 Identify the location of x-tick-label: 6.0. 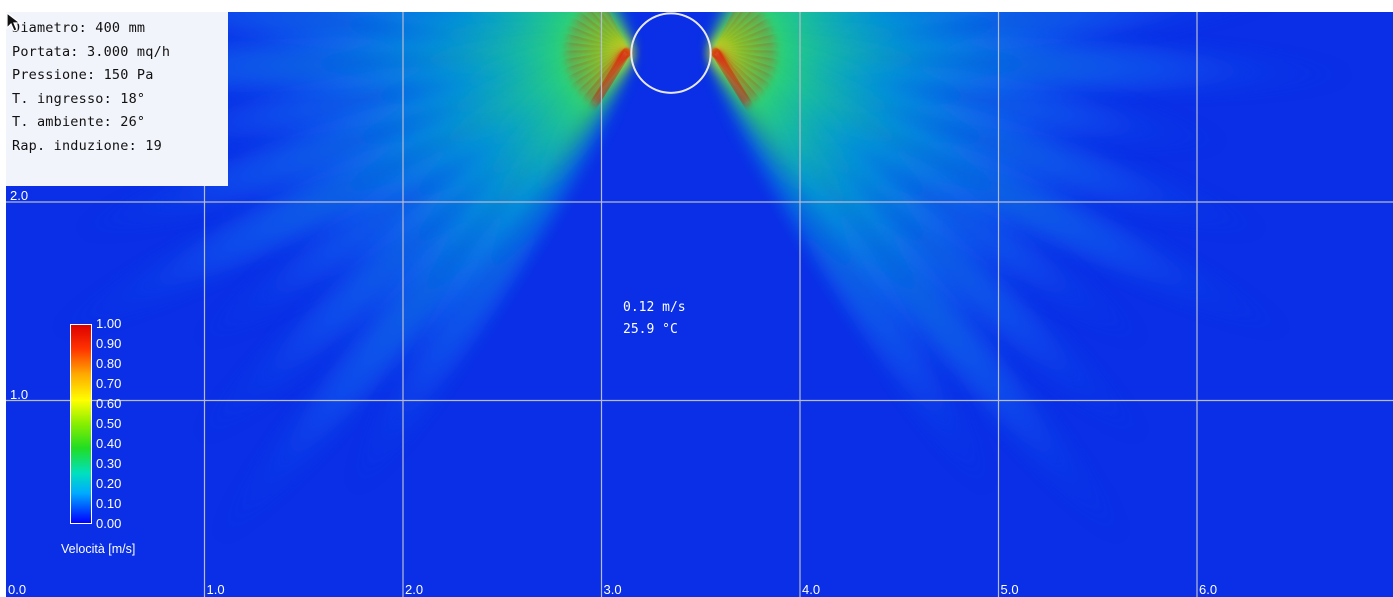
(1208, 589).